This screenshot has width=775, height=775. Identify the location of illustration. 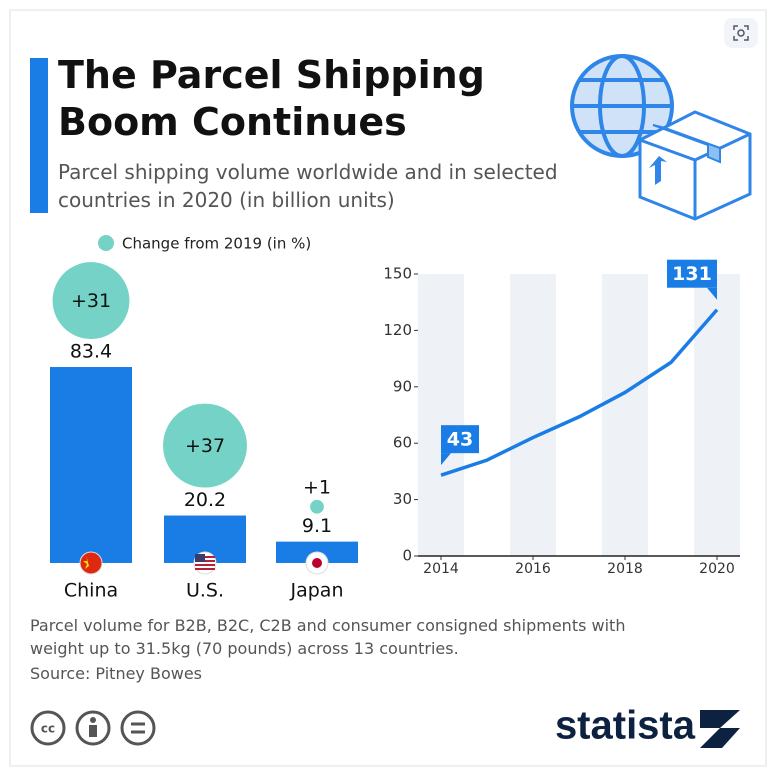
(661, 137).